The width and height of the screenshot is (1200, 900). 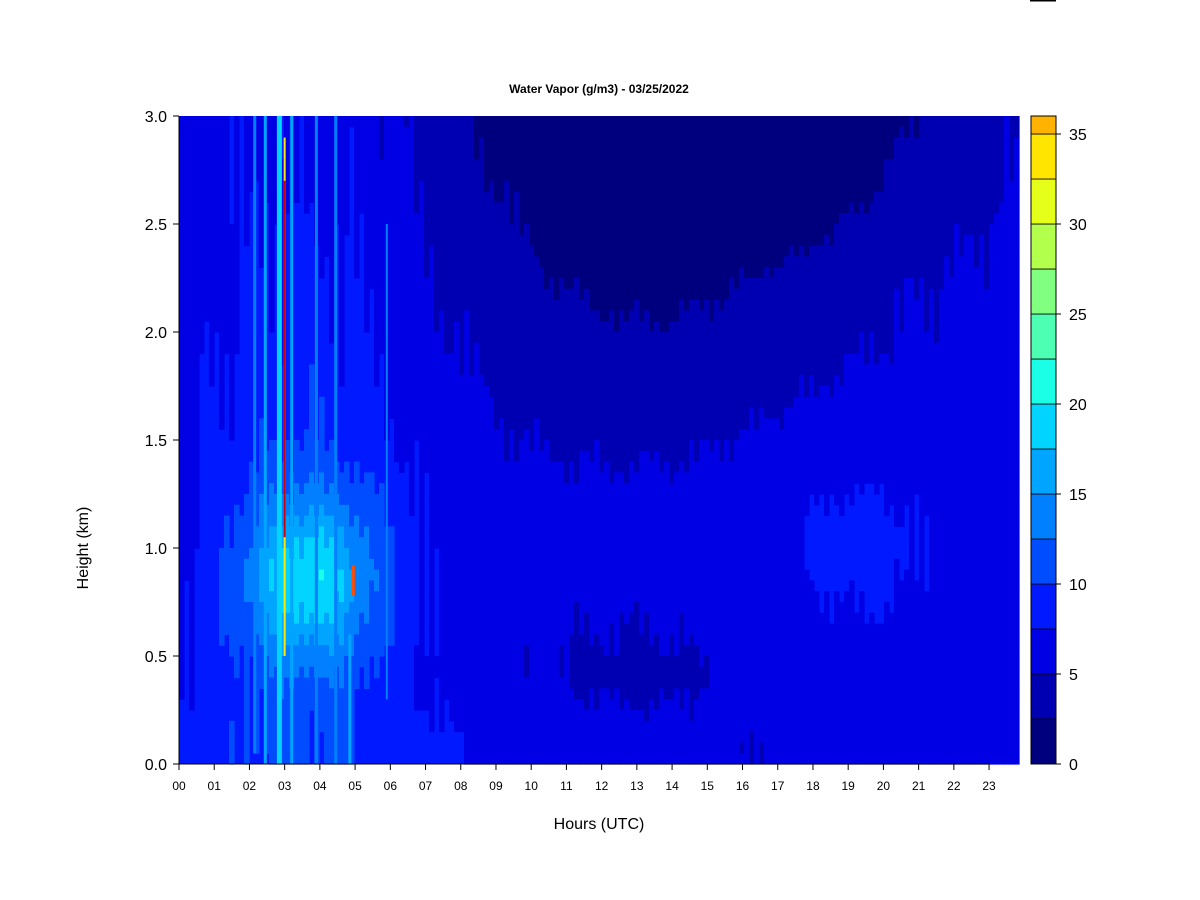 I want to click on y-axis-label: Height (km), so click(x=83, y=548).